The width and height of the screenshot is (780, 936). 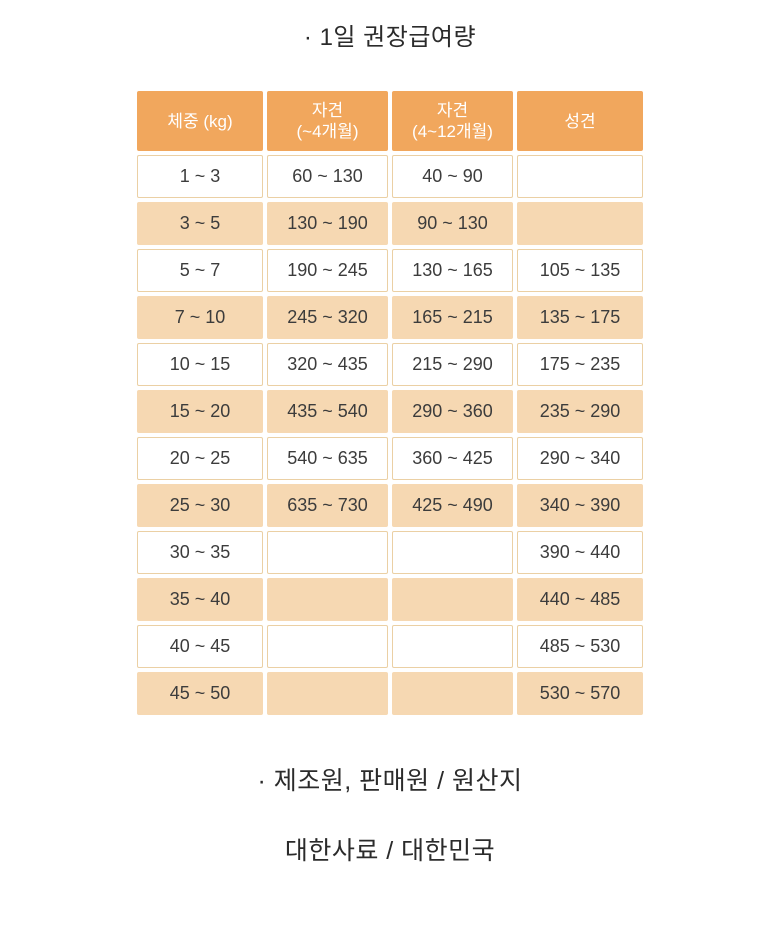 What do you see at coordinates (200, 552) in the screenshot?
I see `weight-cell: 30 ~ 35` at bounding box center [200, 552].